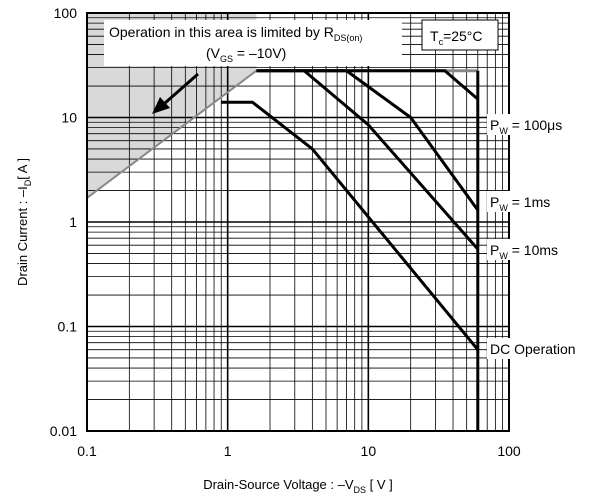 Image resolution: width=606 pixels, height=498 pixels. I want to click on y-axis-title: Drain Current : –ID[ A ], so click(24, 222).